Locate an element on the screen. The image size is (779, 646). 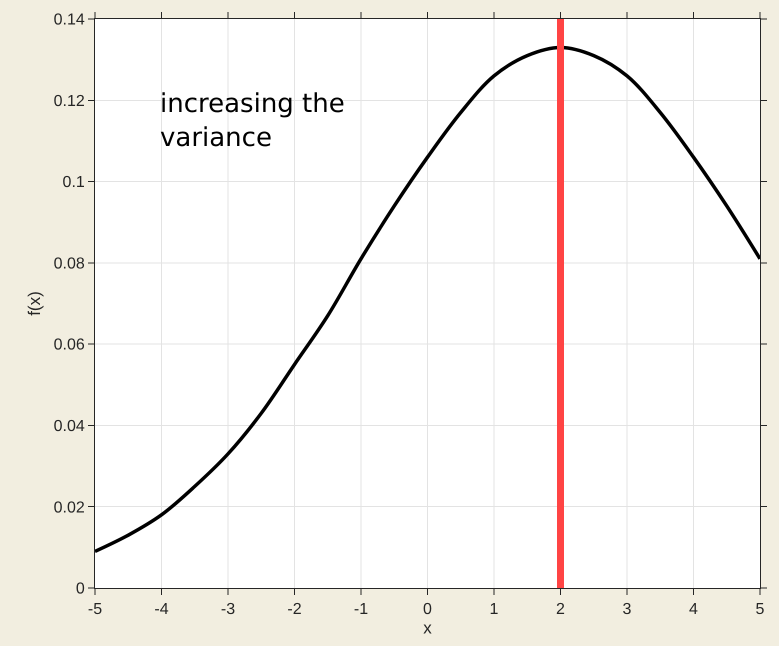
x-tick-label: 4 is located at coordinates (693, 609).